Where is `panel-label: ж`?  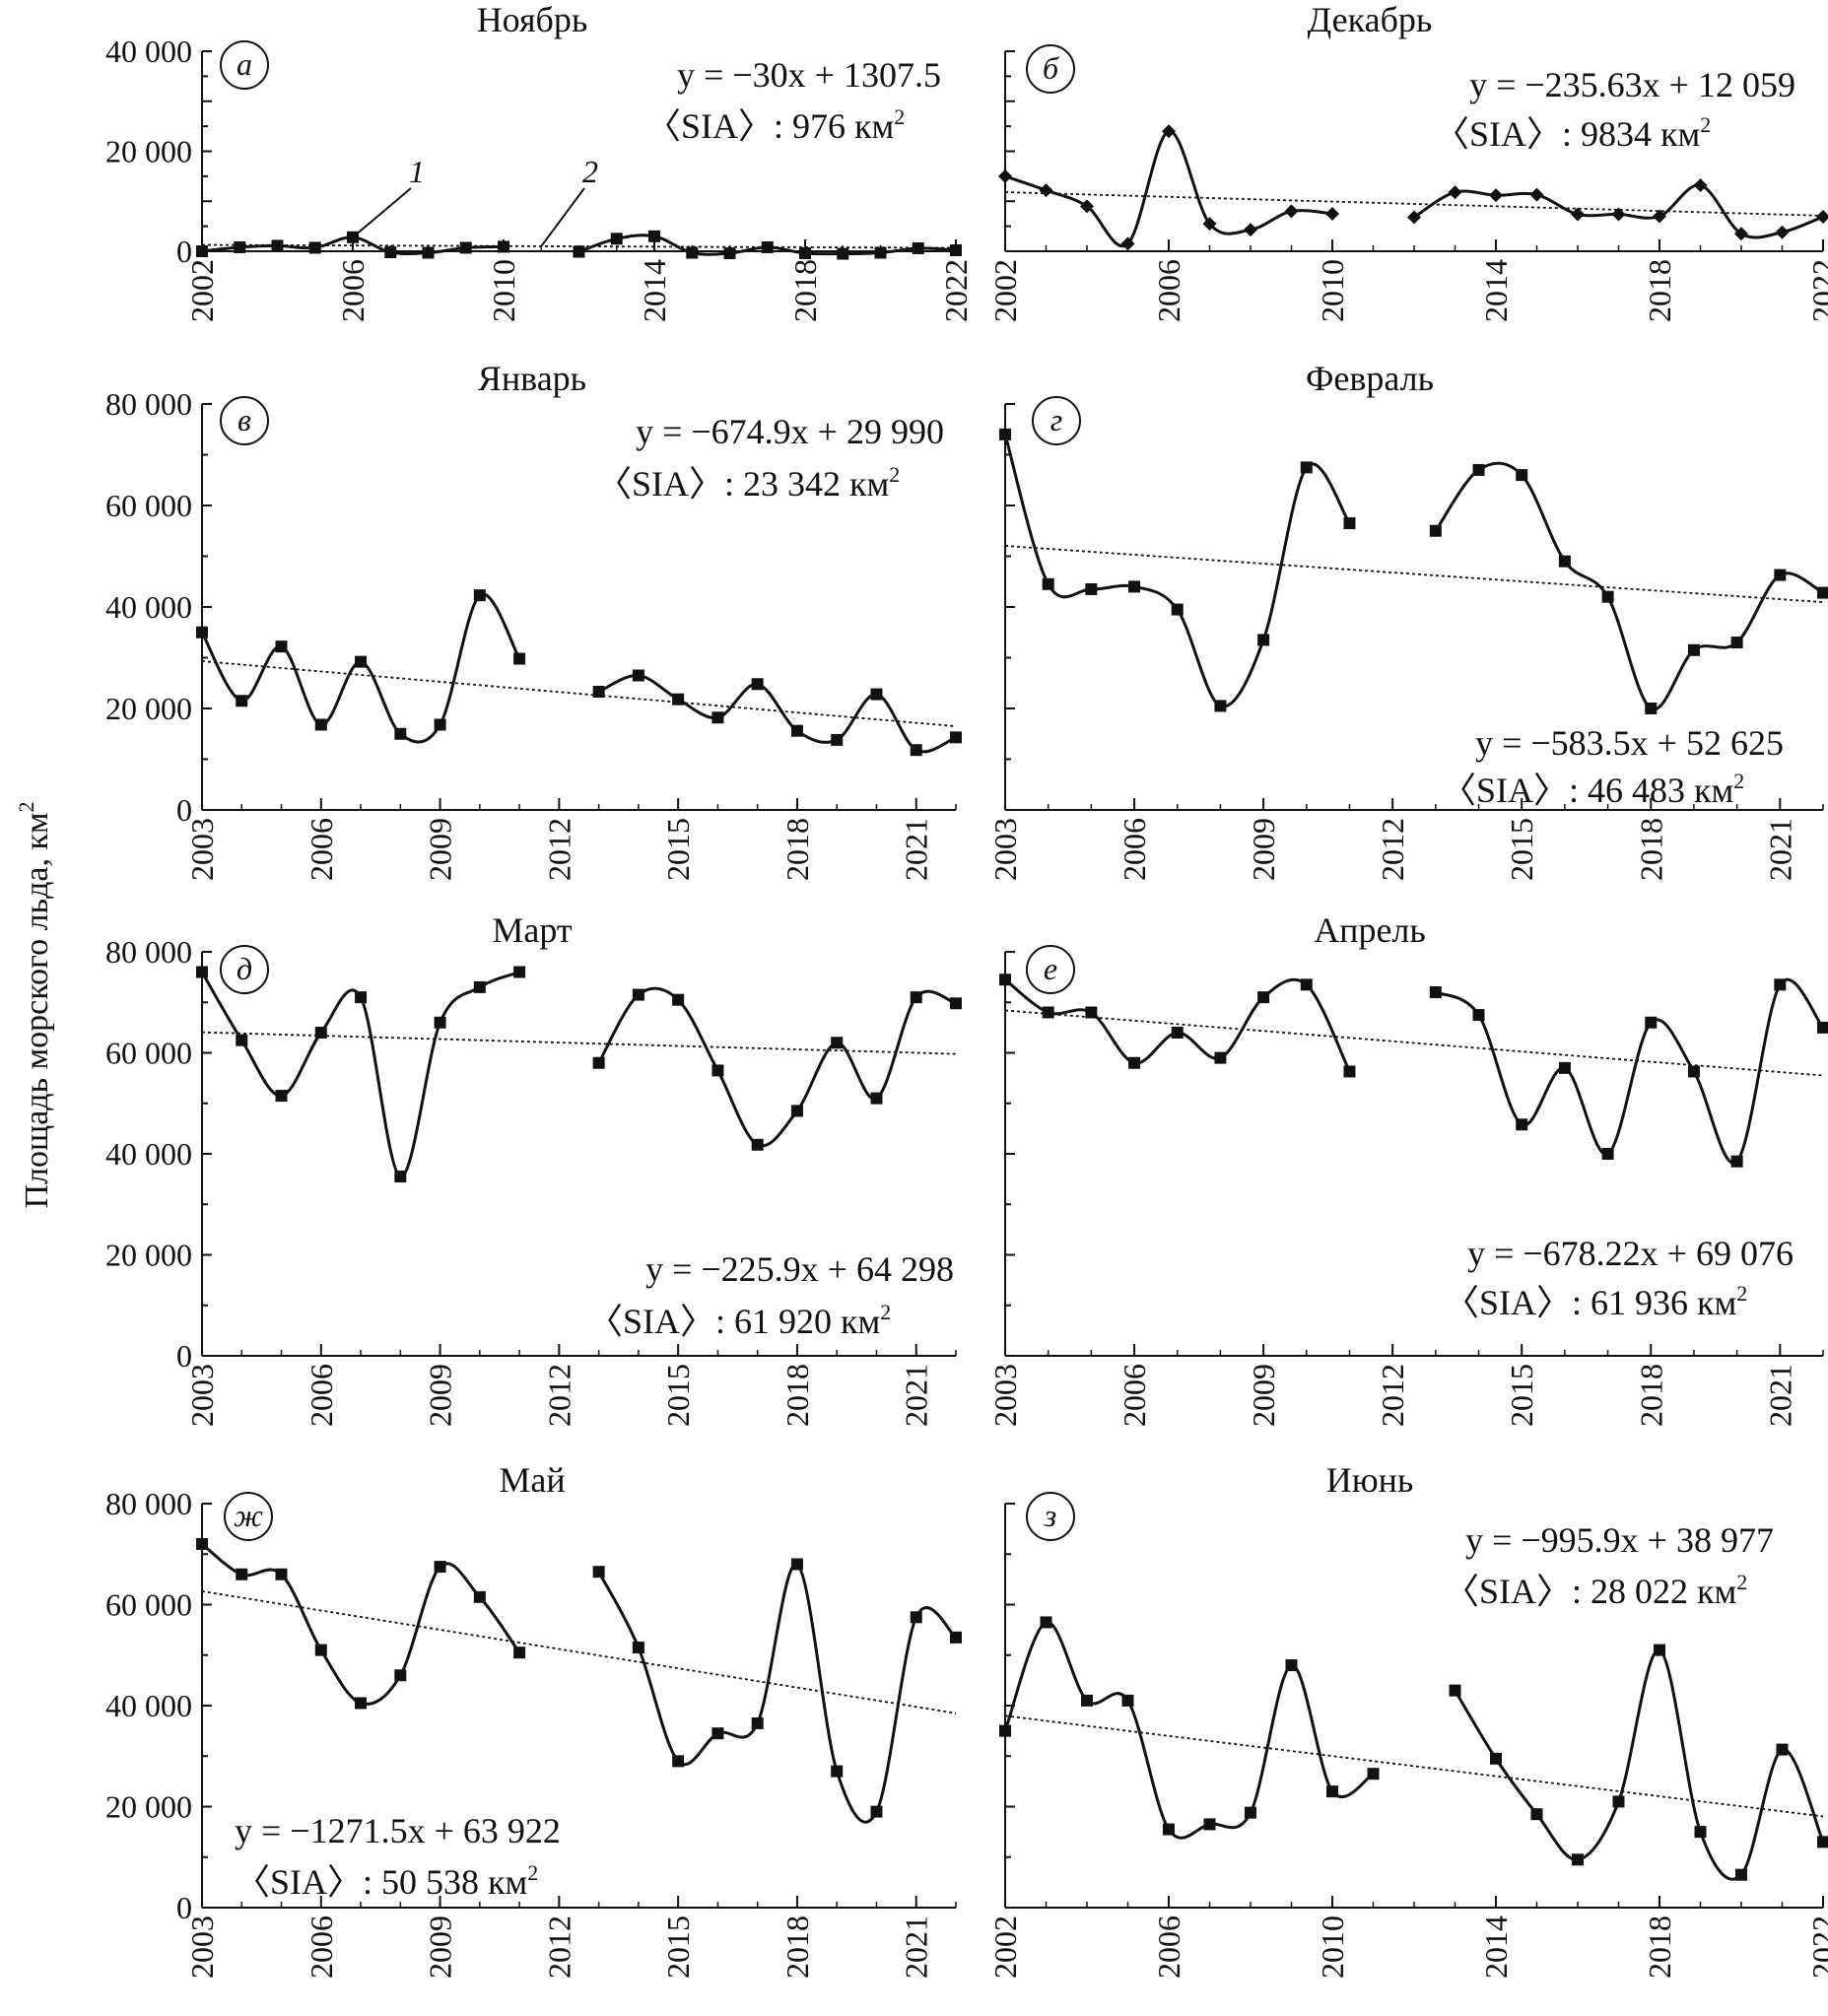
panel-label: ж is located at coordinates (248, 1515).